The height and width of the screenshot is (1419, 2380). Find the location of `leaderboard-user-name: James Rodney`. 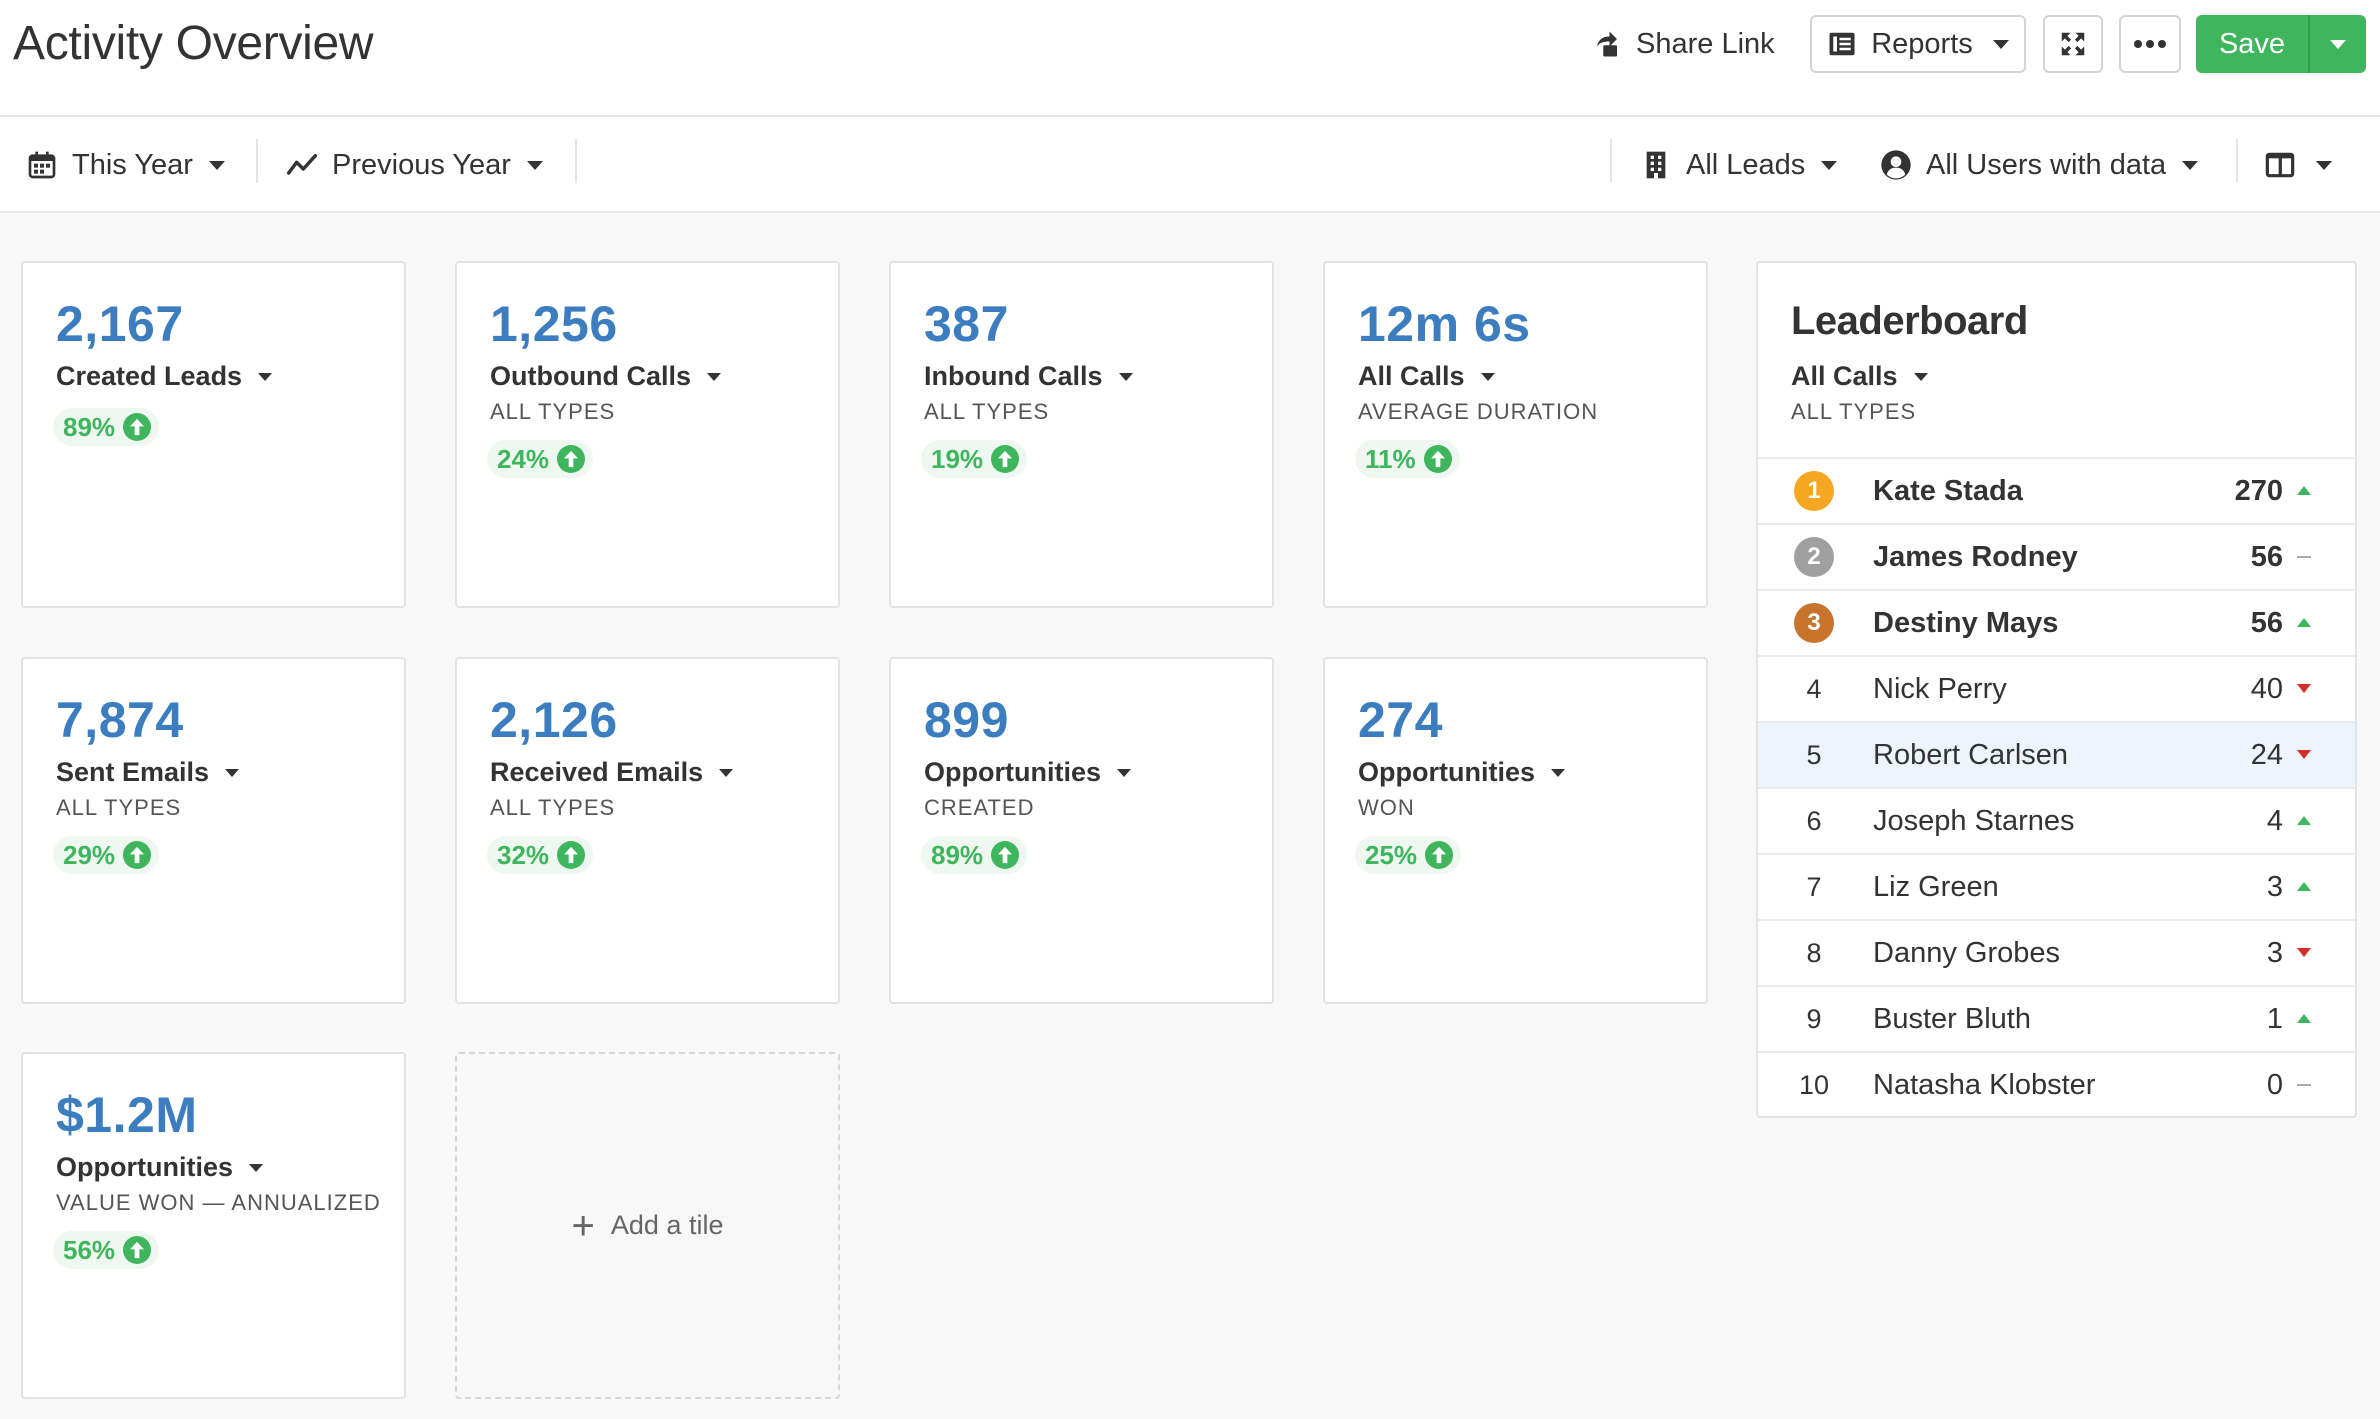

leaderboard-user-name: James Rodney is located at coordinates (1975, 556).